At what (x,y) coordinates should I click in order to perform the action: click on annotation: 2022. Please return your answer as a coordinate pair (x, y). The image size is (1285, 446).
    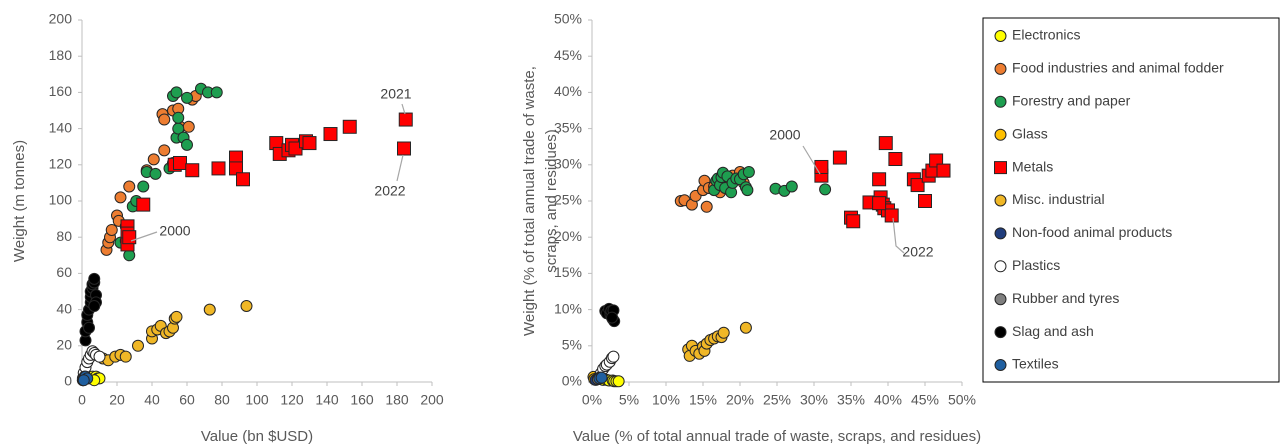
    Looking at the image, I should click on (389, 191).